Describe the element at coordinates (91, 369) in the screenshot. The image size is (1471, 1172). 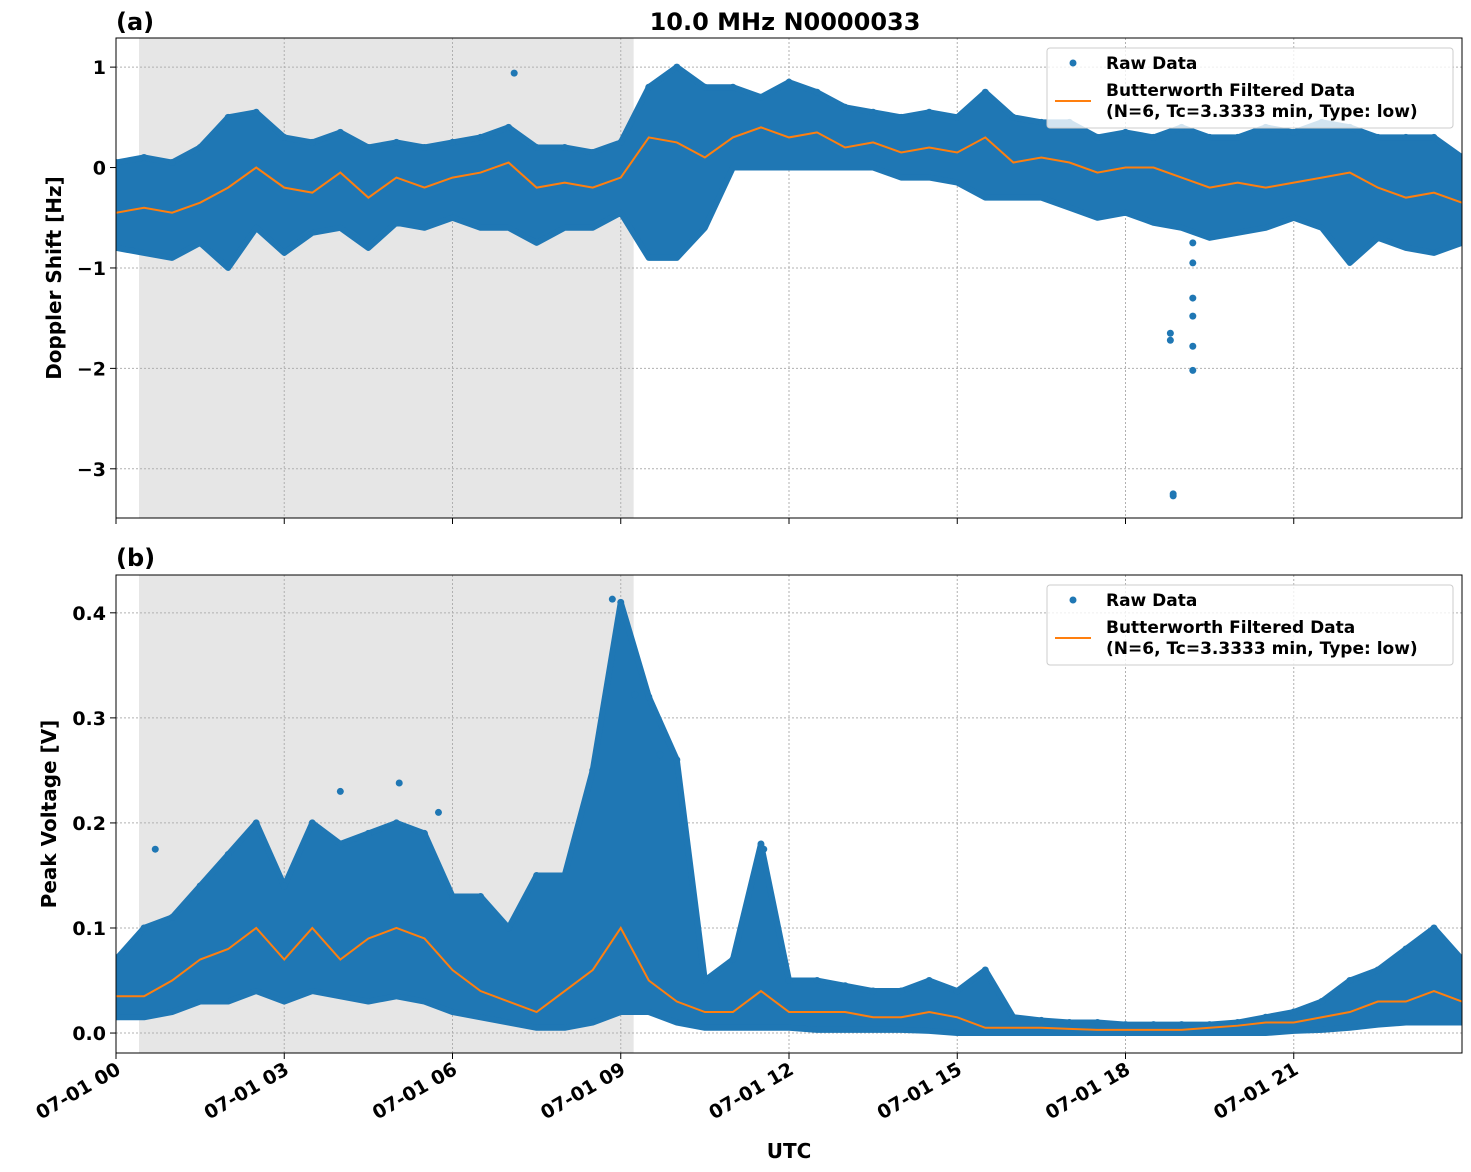
I see `y-tick-label: −2` at that location.